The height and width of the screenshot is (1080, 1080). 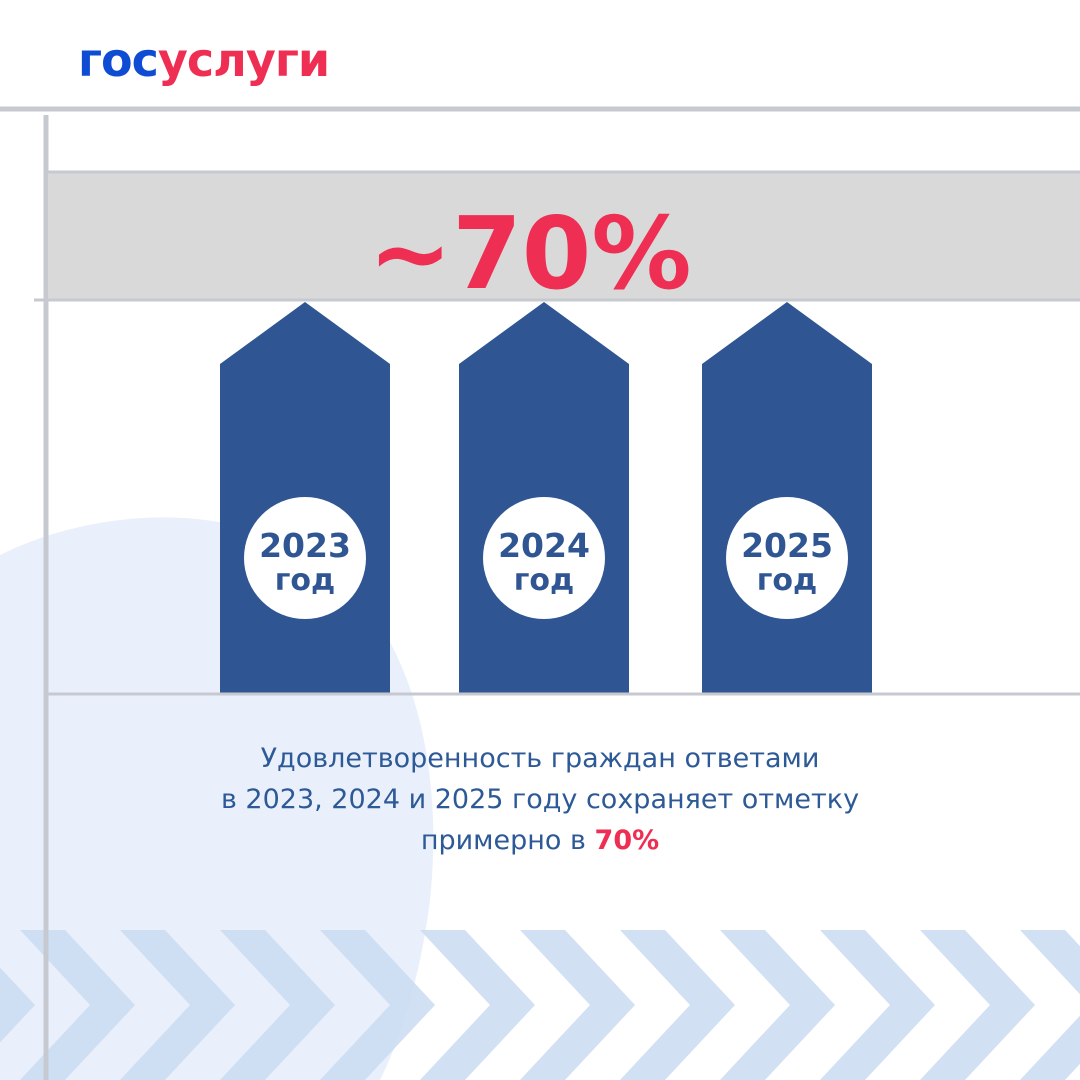 What do you see at coordinates (529, 253) in the screenshot?
I see `value-annotation: ~70%` at bounding box center [529, 253].